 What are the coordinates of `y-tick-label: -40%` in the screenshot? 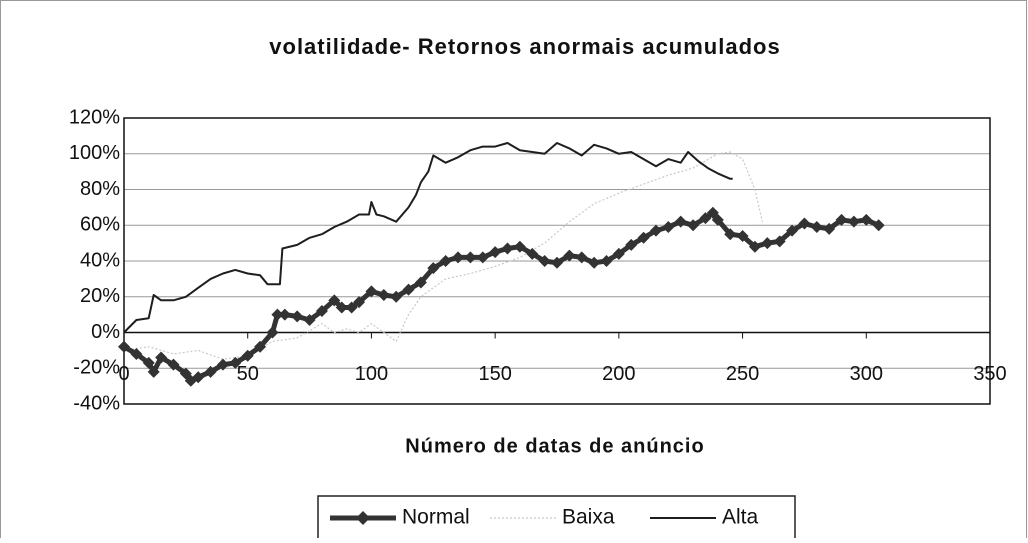 It's located at (96, 403).